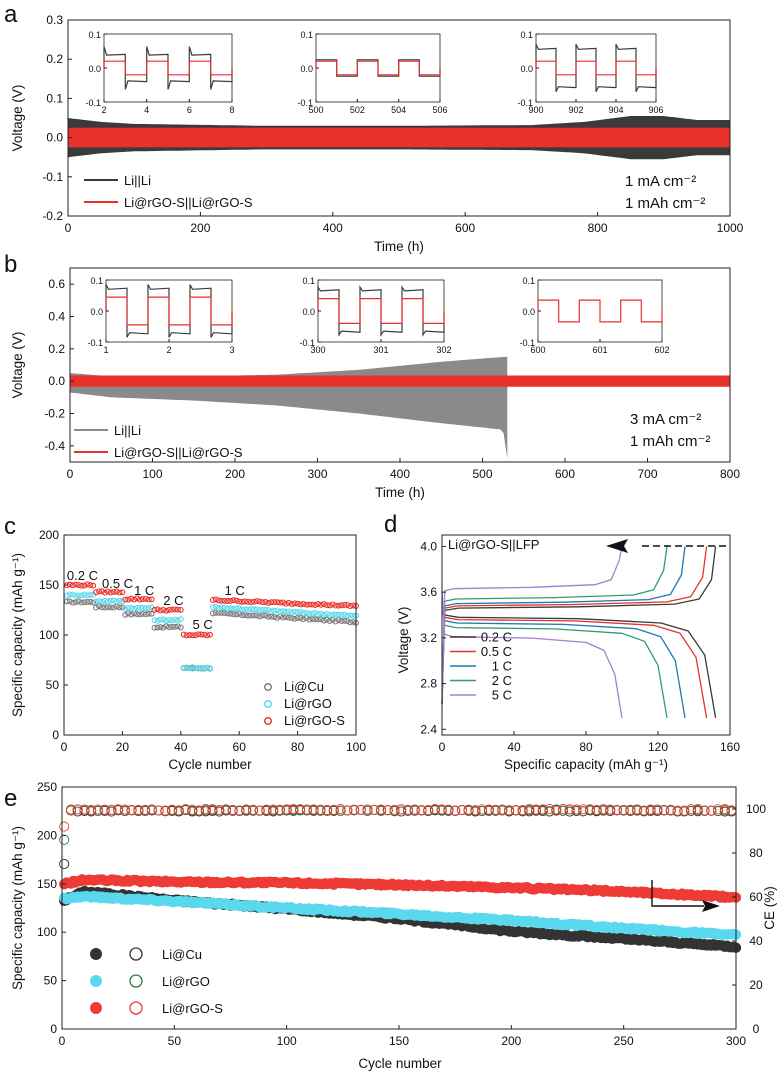 This screenshot has height=1072, width=780. What do you see at coordinates (96, 981) in the screenshot?
I see `legend-capacity-marker-li-rgo` at bounding box center [96, 981].